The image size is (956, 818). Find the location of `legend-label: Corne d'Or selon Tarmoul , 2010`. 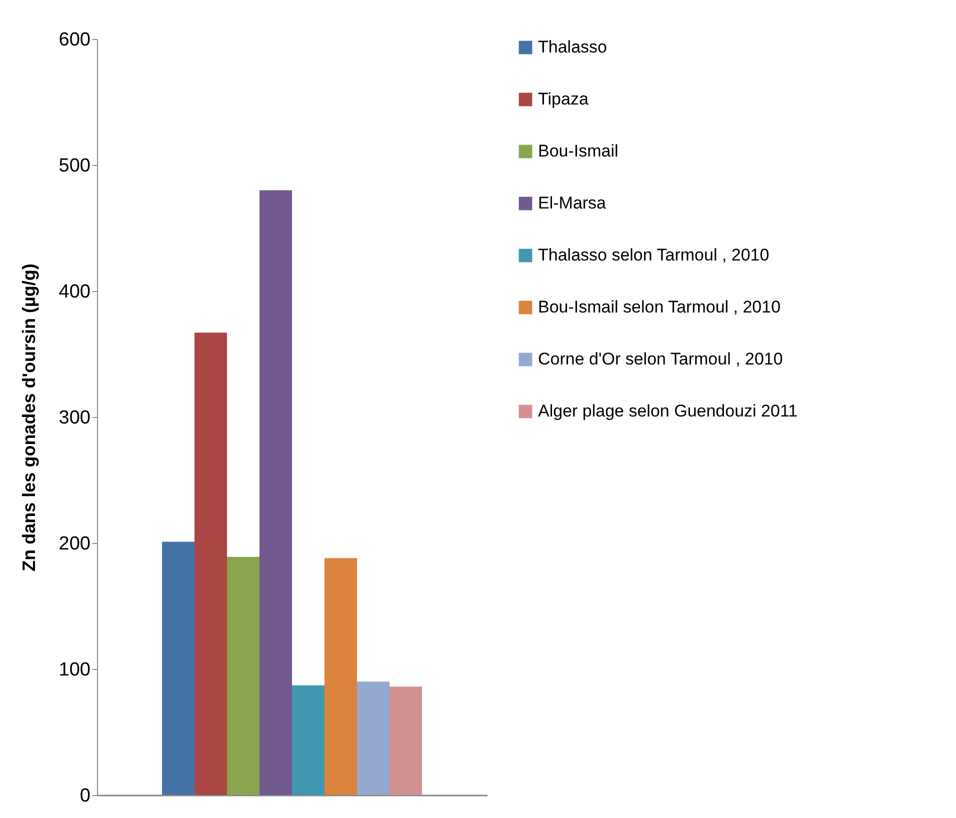

legend-label: Corne d'Or selon Tarmoul , 2010 is located at coordinates (660, 359).